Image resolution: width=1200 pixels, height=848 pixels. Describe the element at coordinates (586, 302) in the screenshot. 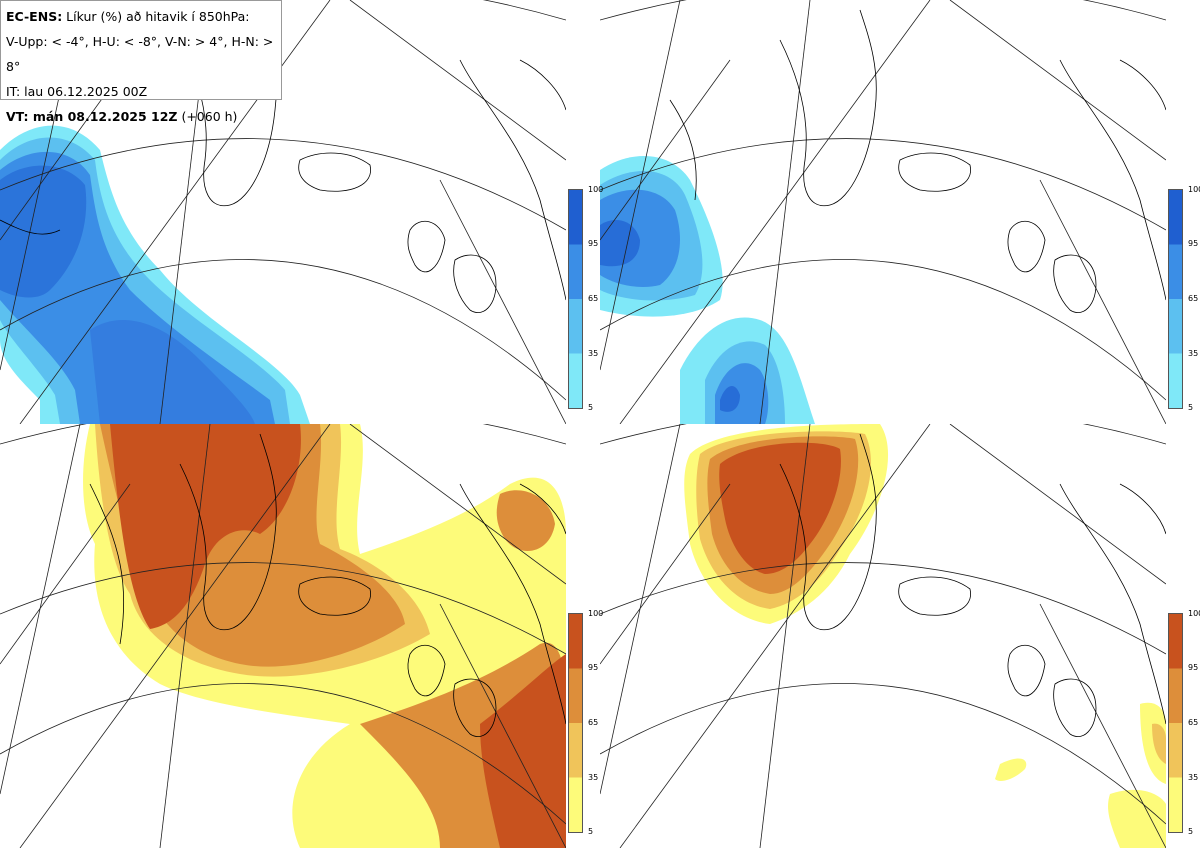

I see `colorbar-cold-left: 100 95 65 35 5` at that location.